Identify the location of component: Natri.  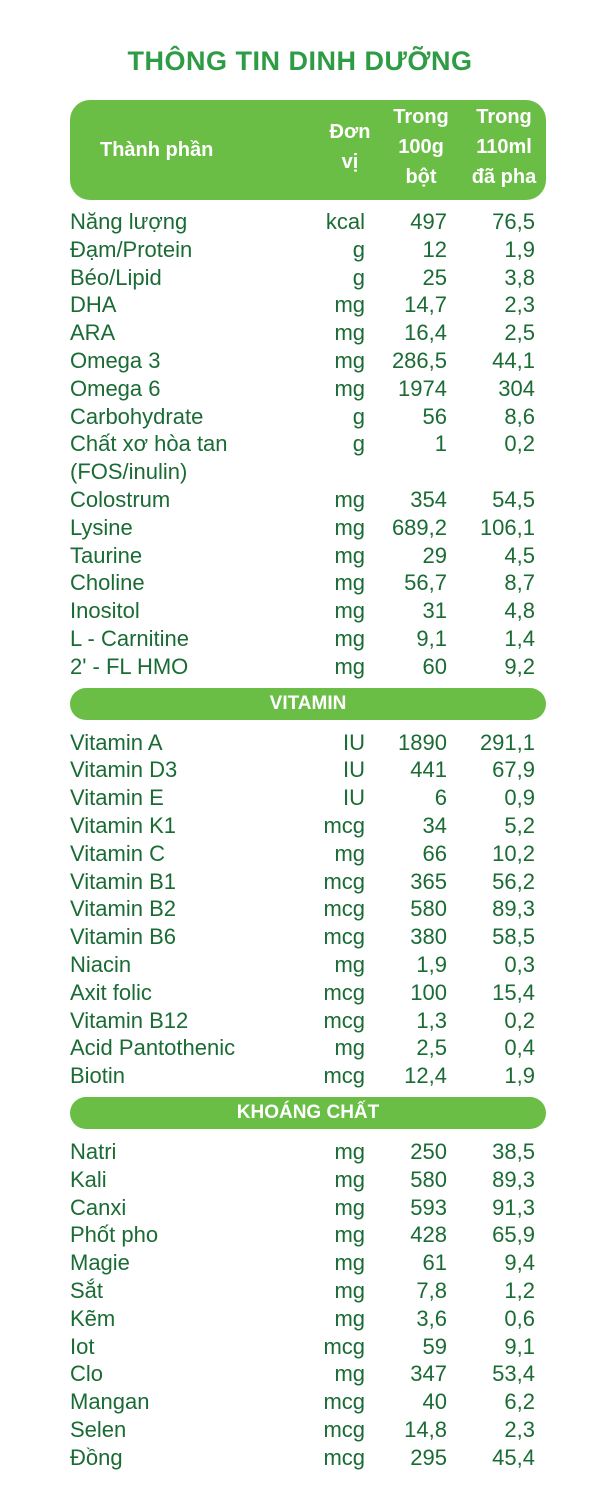
(93, 1151).